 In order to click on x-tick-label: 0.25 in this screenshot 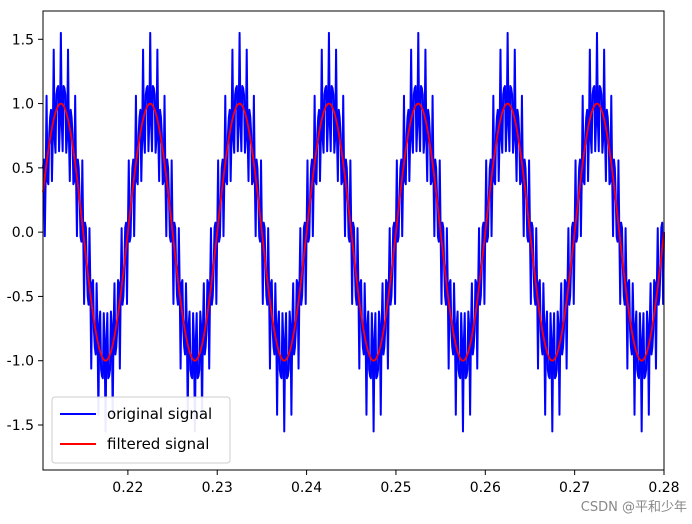, I will do `click(395, 488)`.